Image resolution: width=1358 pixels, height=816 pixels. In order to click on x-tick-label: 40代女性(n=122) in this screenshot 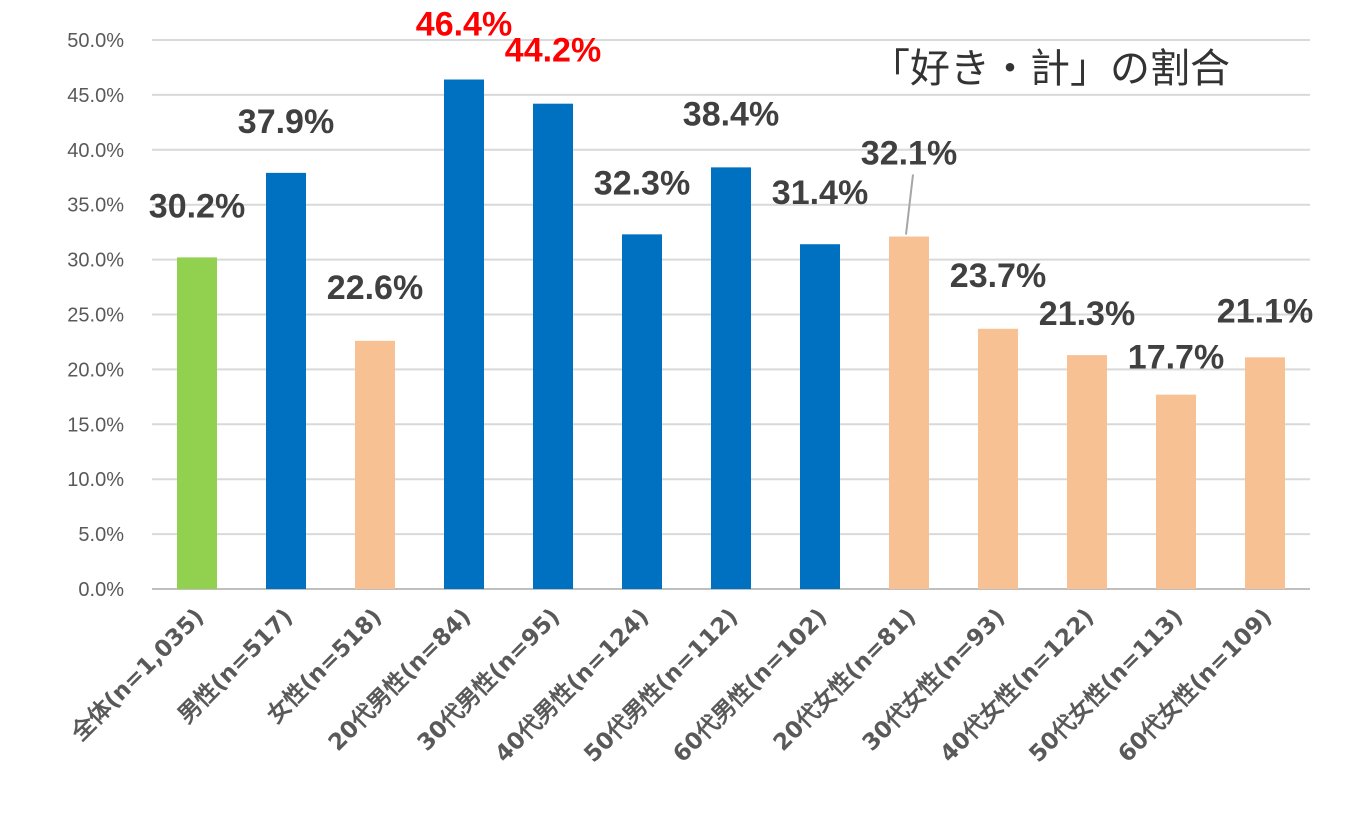, I will do `click(1017, 685)`.